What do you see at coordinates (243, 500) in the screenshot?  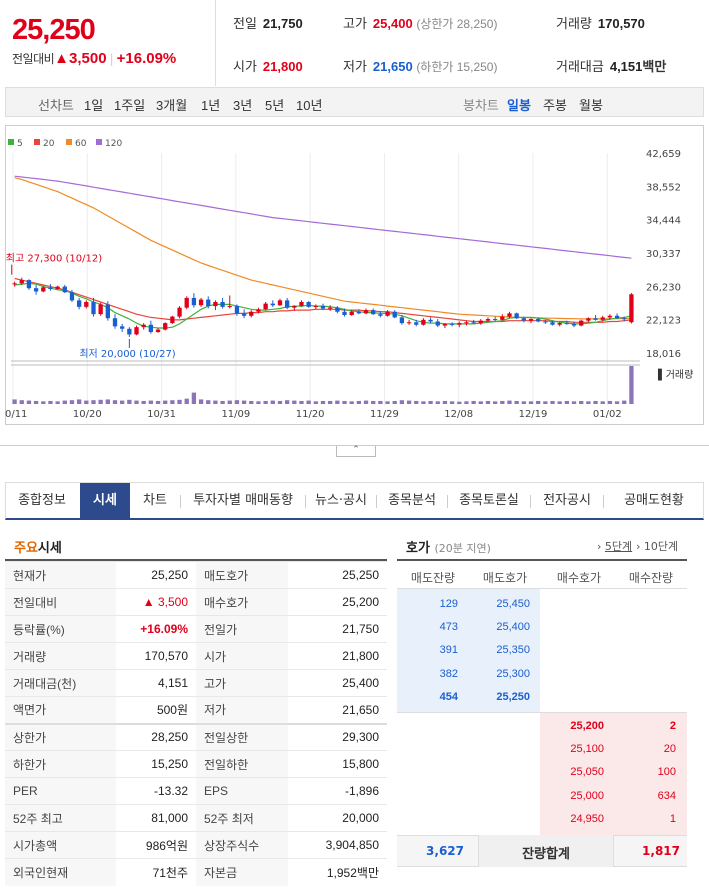 I see `tab-investor-trend: 투자자별 매매동향` at bounding box center [243, 500].